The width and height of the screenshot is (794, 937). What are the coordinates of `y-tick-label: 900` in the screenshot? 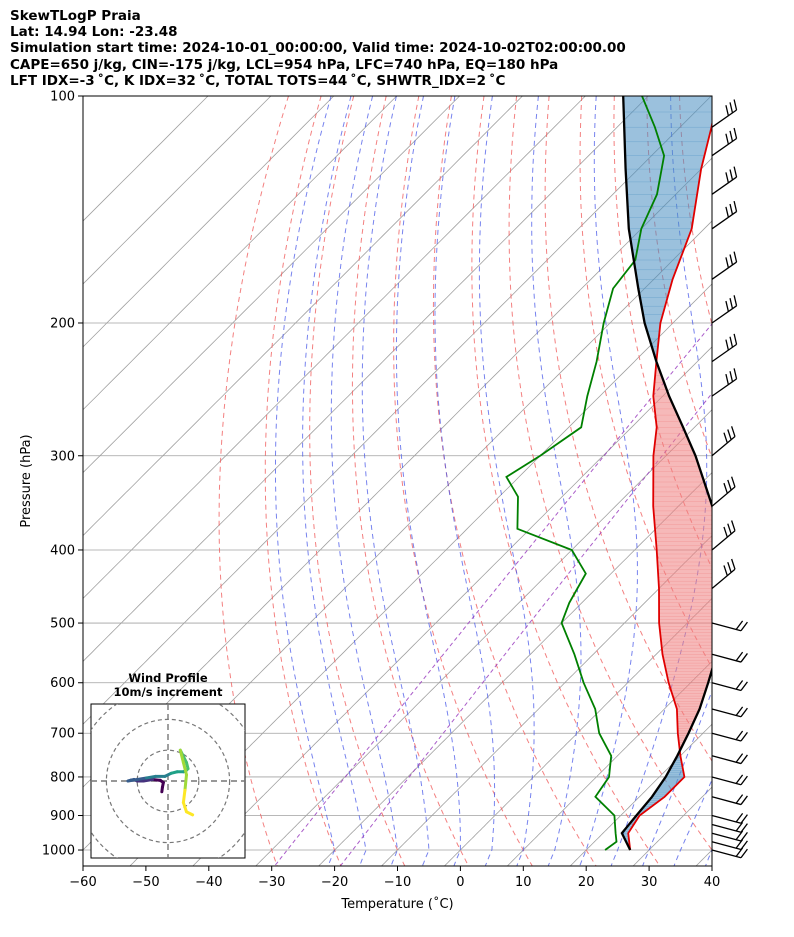 It's located at (62, 816).